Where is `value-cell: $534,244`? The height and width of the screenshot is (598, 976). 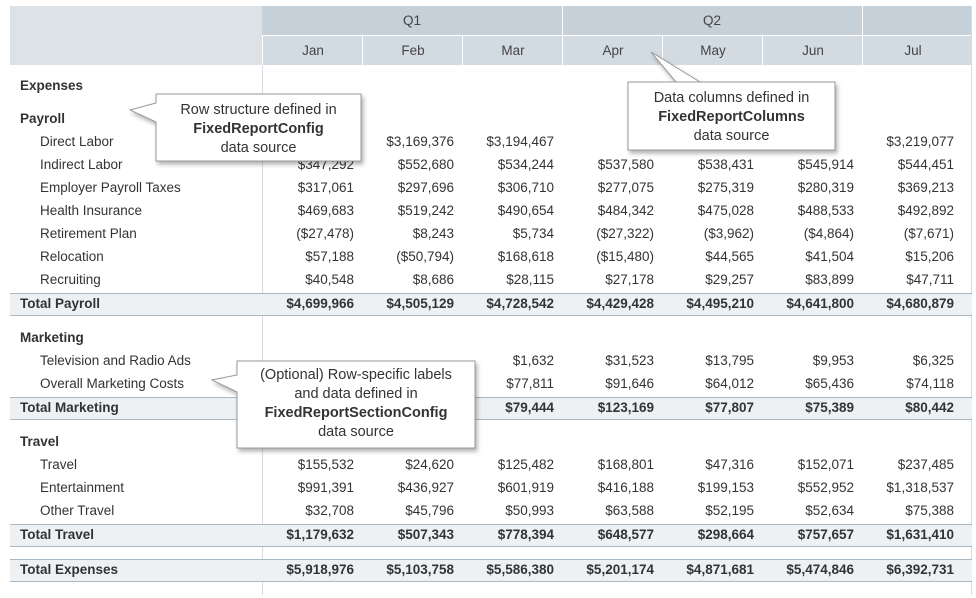 value-cell: $534,244 is located at coordinates (525, 164).